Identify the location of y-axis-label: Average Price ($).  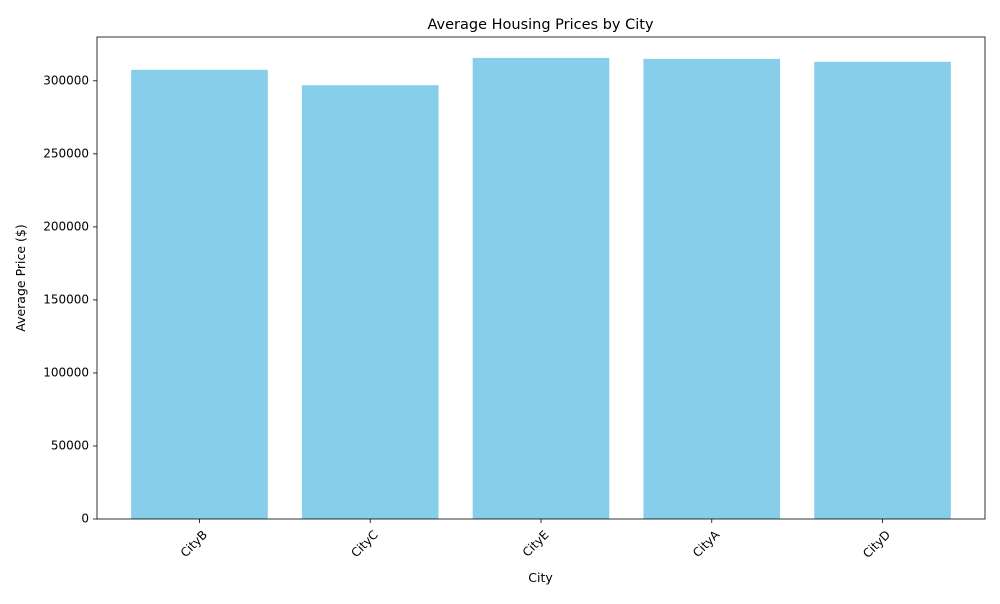
(20, 277).